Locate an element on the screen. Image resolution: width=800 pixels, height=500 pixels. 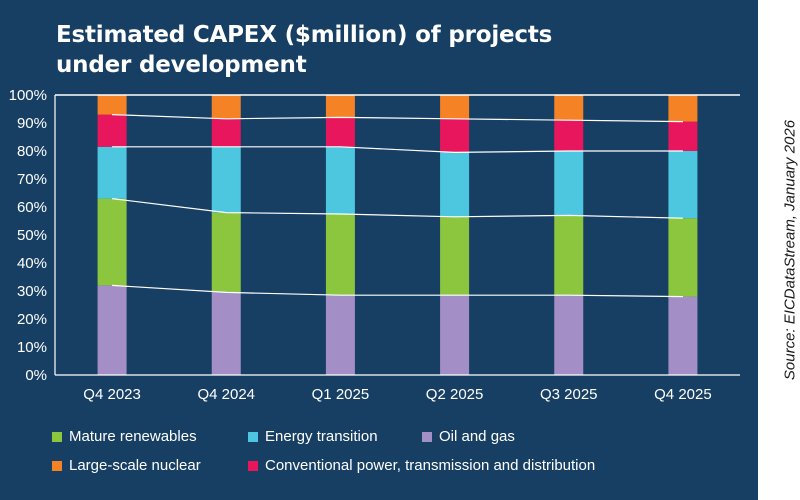
legend-item-energy-transition: Energy transition is located at coordinates (313, 436).